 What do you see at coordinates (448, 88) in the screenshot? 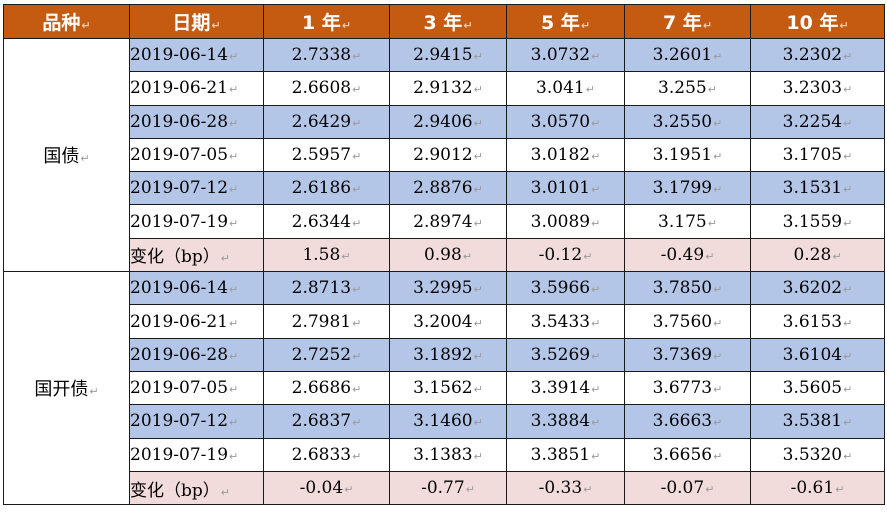
I see `yield-cell-y3: 2.9132↵` at bounding box center [448, 88].